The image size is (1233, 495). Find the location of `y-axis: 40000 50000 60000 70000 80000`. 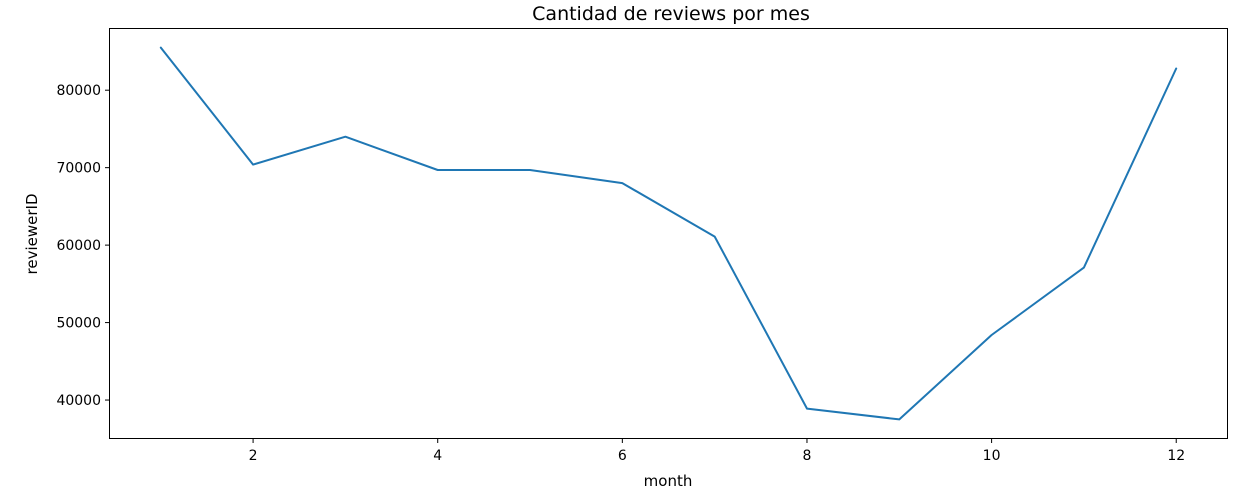

y-axis: 40000 50000 60000 70000 80000 is located at coordinates (83, 246).